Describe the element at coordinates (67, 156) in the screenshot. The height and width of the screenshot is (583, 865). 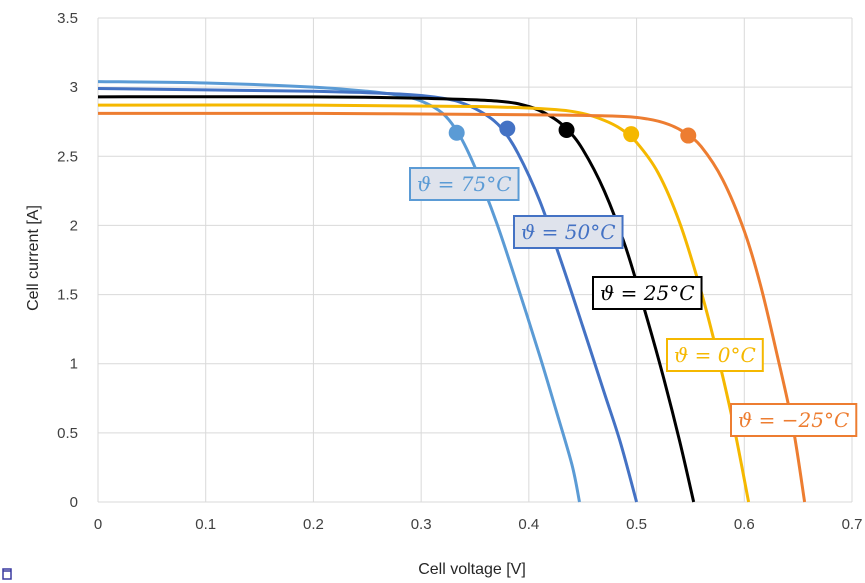
I see `y-tick-label: 2.5` at that location.